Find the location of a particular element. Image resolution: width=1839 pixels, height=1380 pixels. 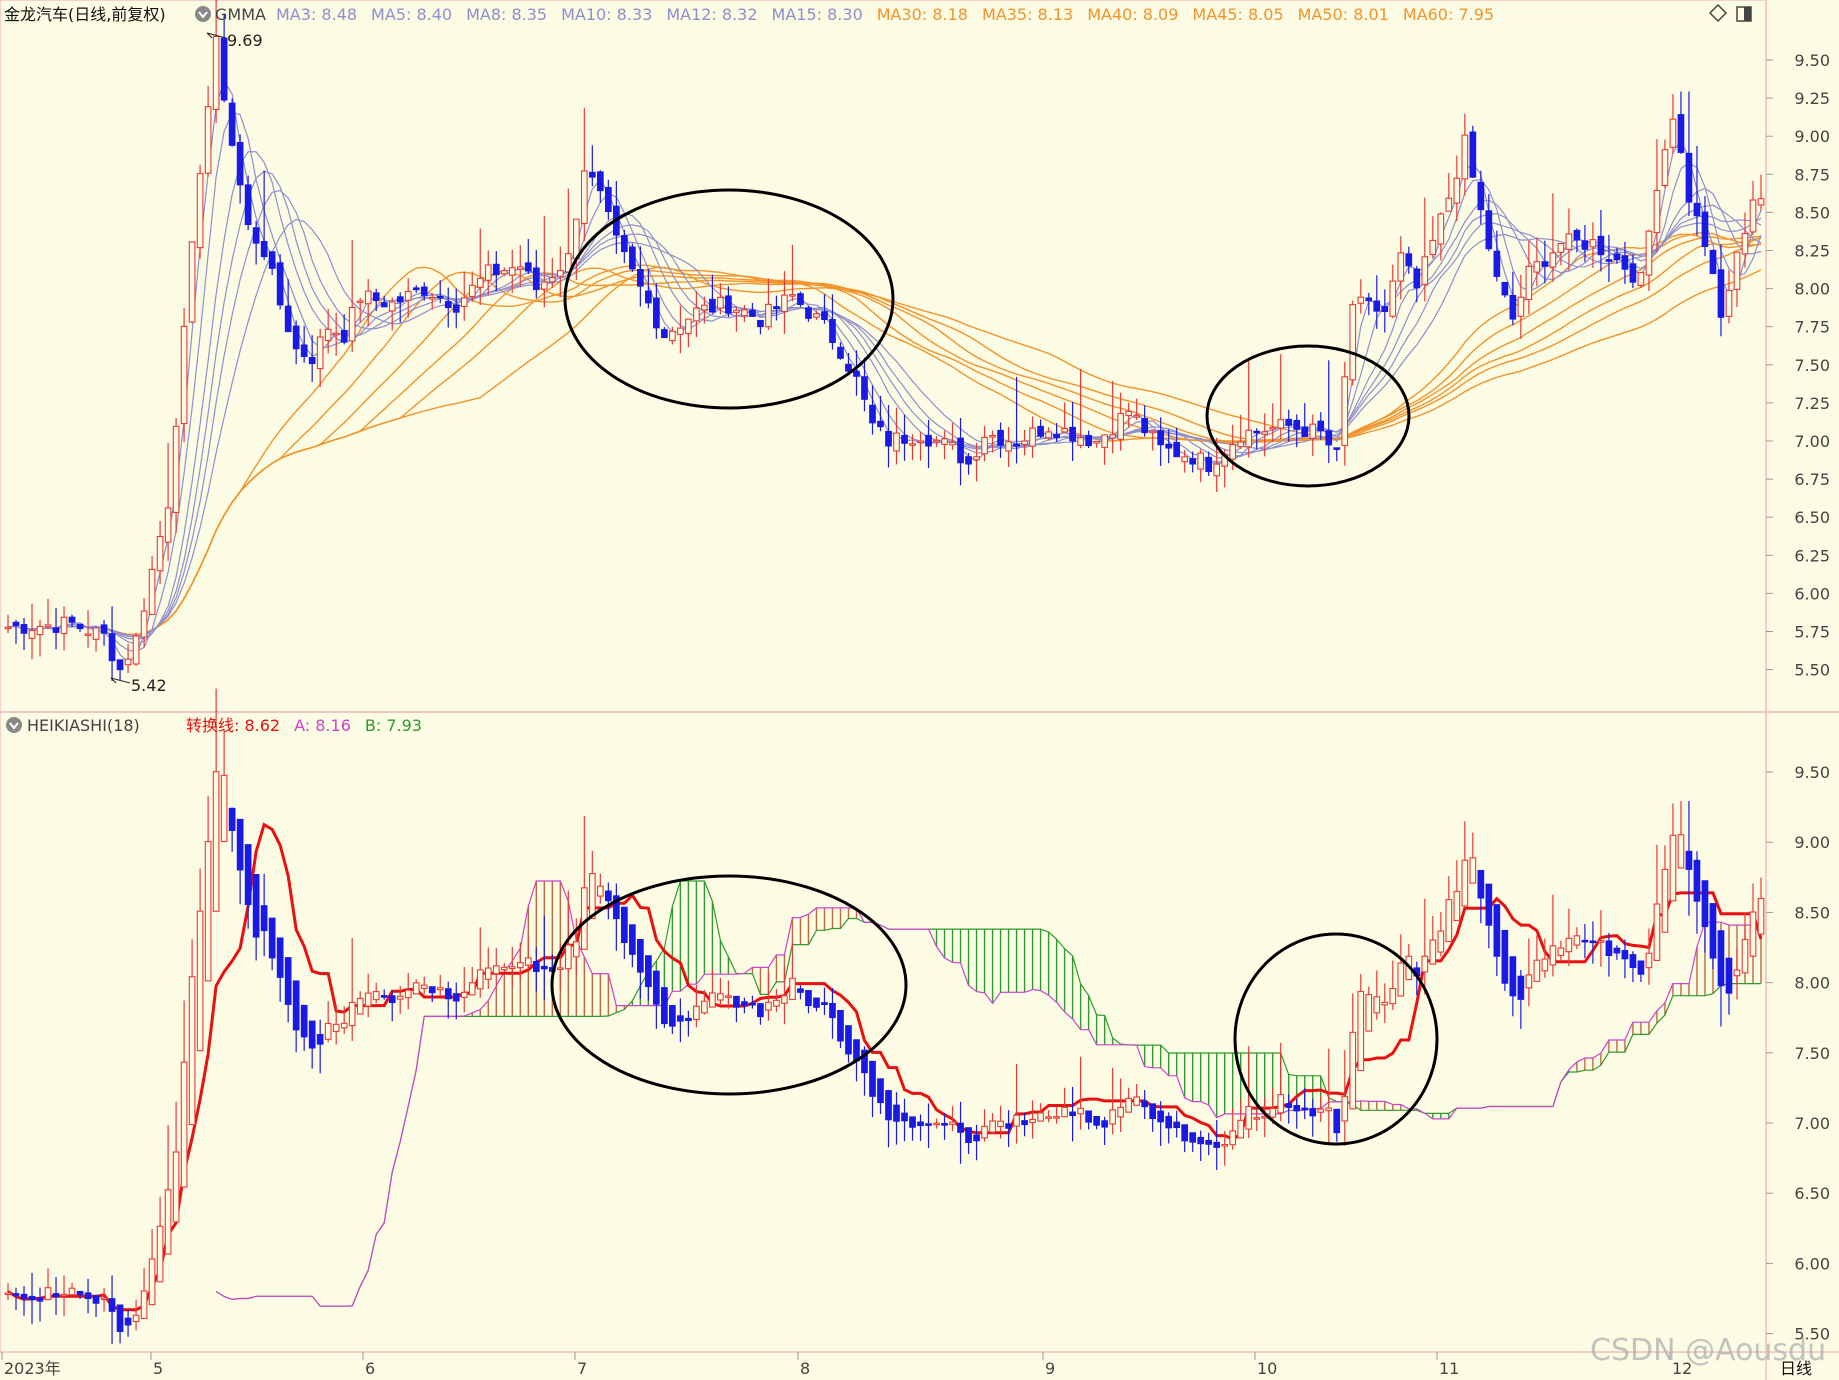

x-tick-label: 6 is located at coordinates (370, 1368).